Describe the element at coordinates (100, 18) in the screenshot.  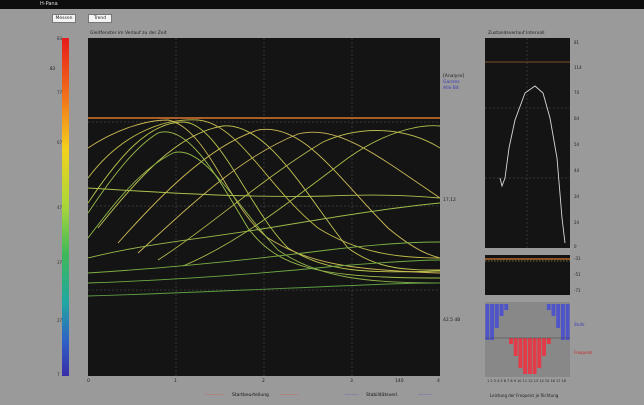
I see `trend-button: Trend` at that location.